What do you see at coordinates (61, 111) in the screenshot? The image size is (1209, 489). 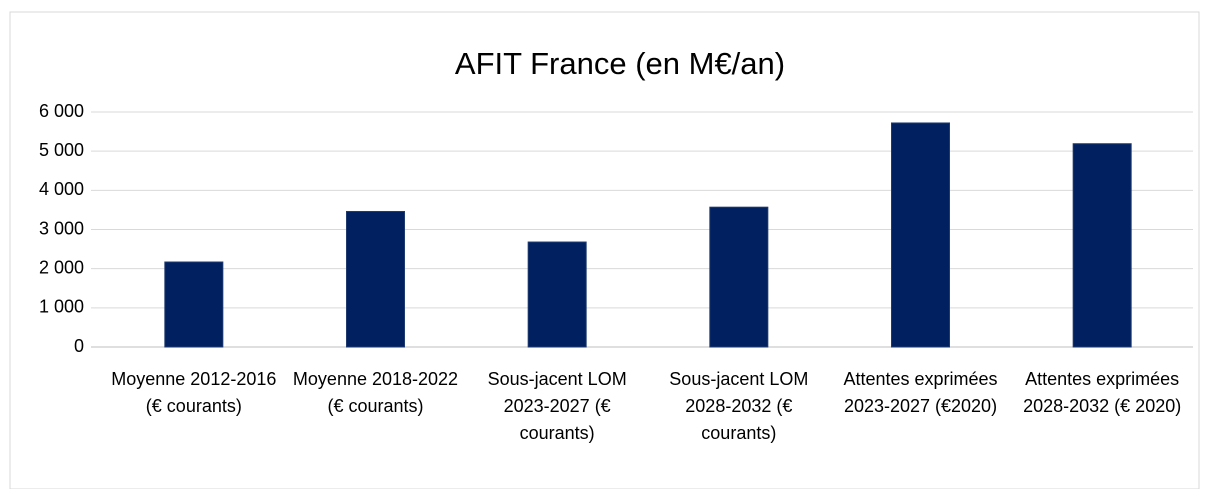 I see `y-tick-label: 6 000` at bounding box center [61, 111].